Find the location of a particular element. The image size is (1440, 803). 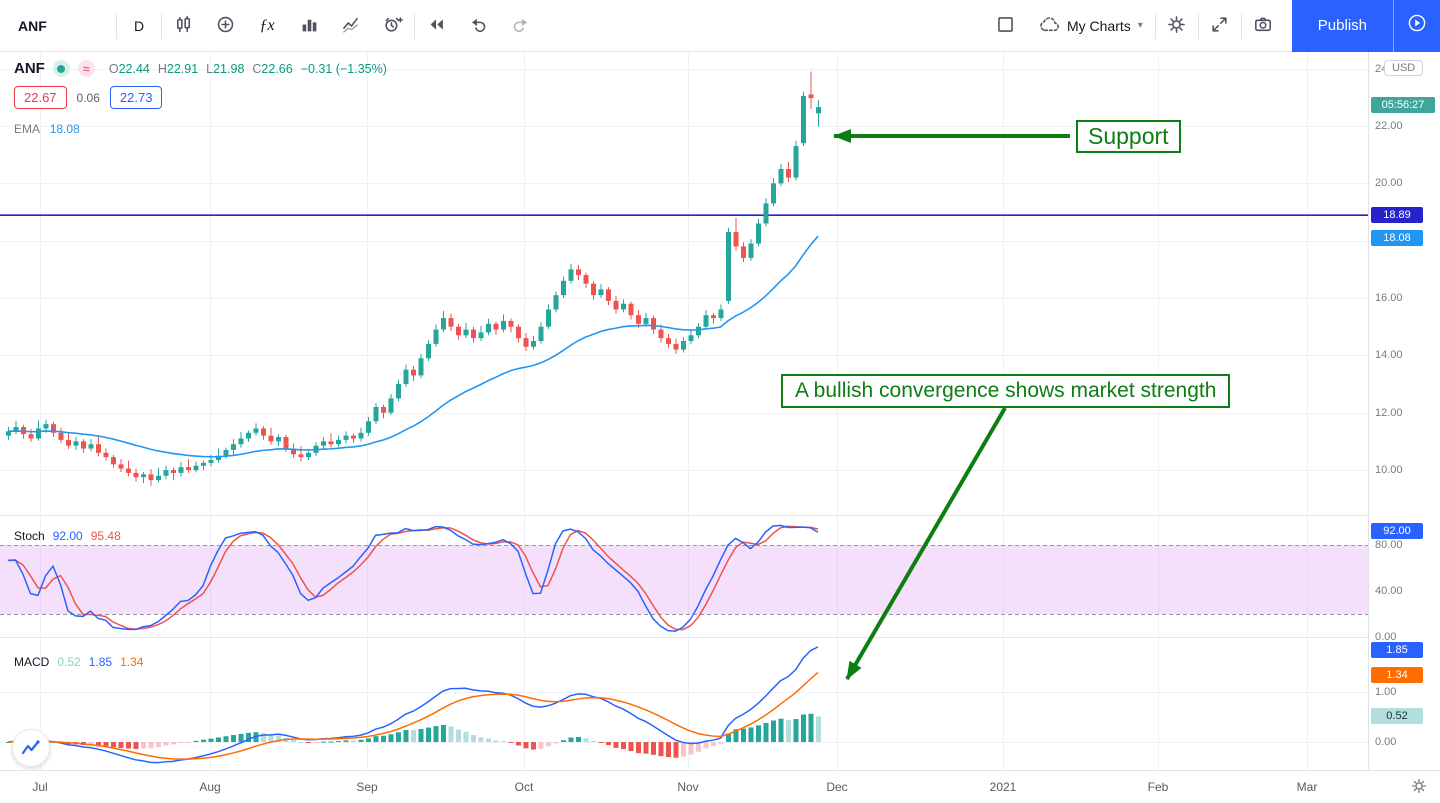

price-tick: 16.00 is located at coordinates (1389, 298).